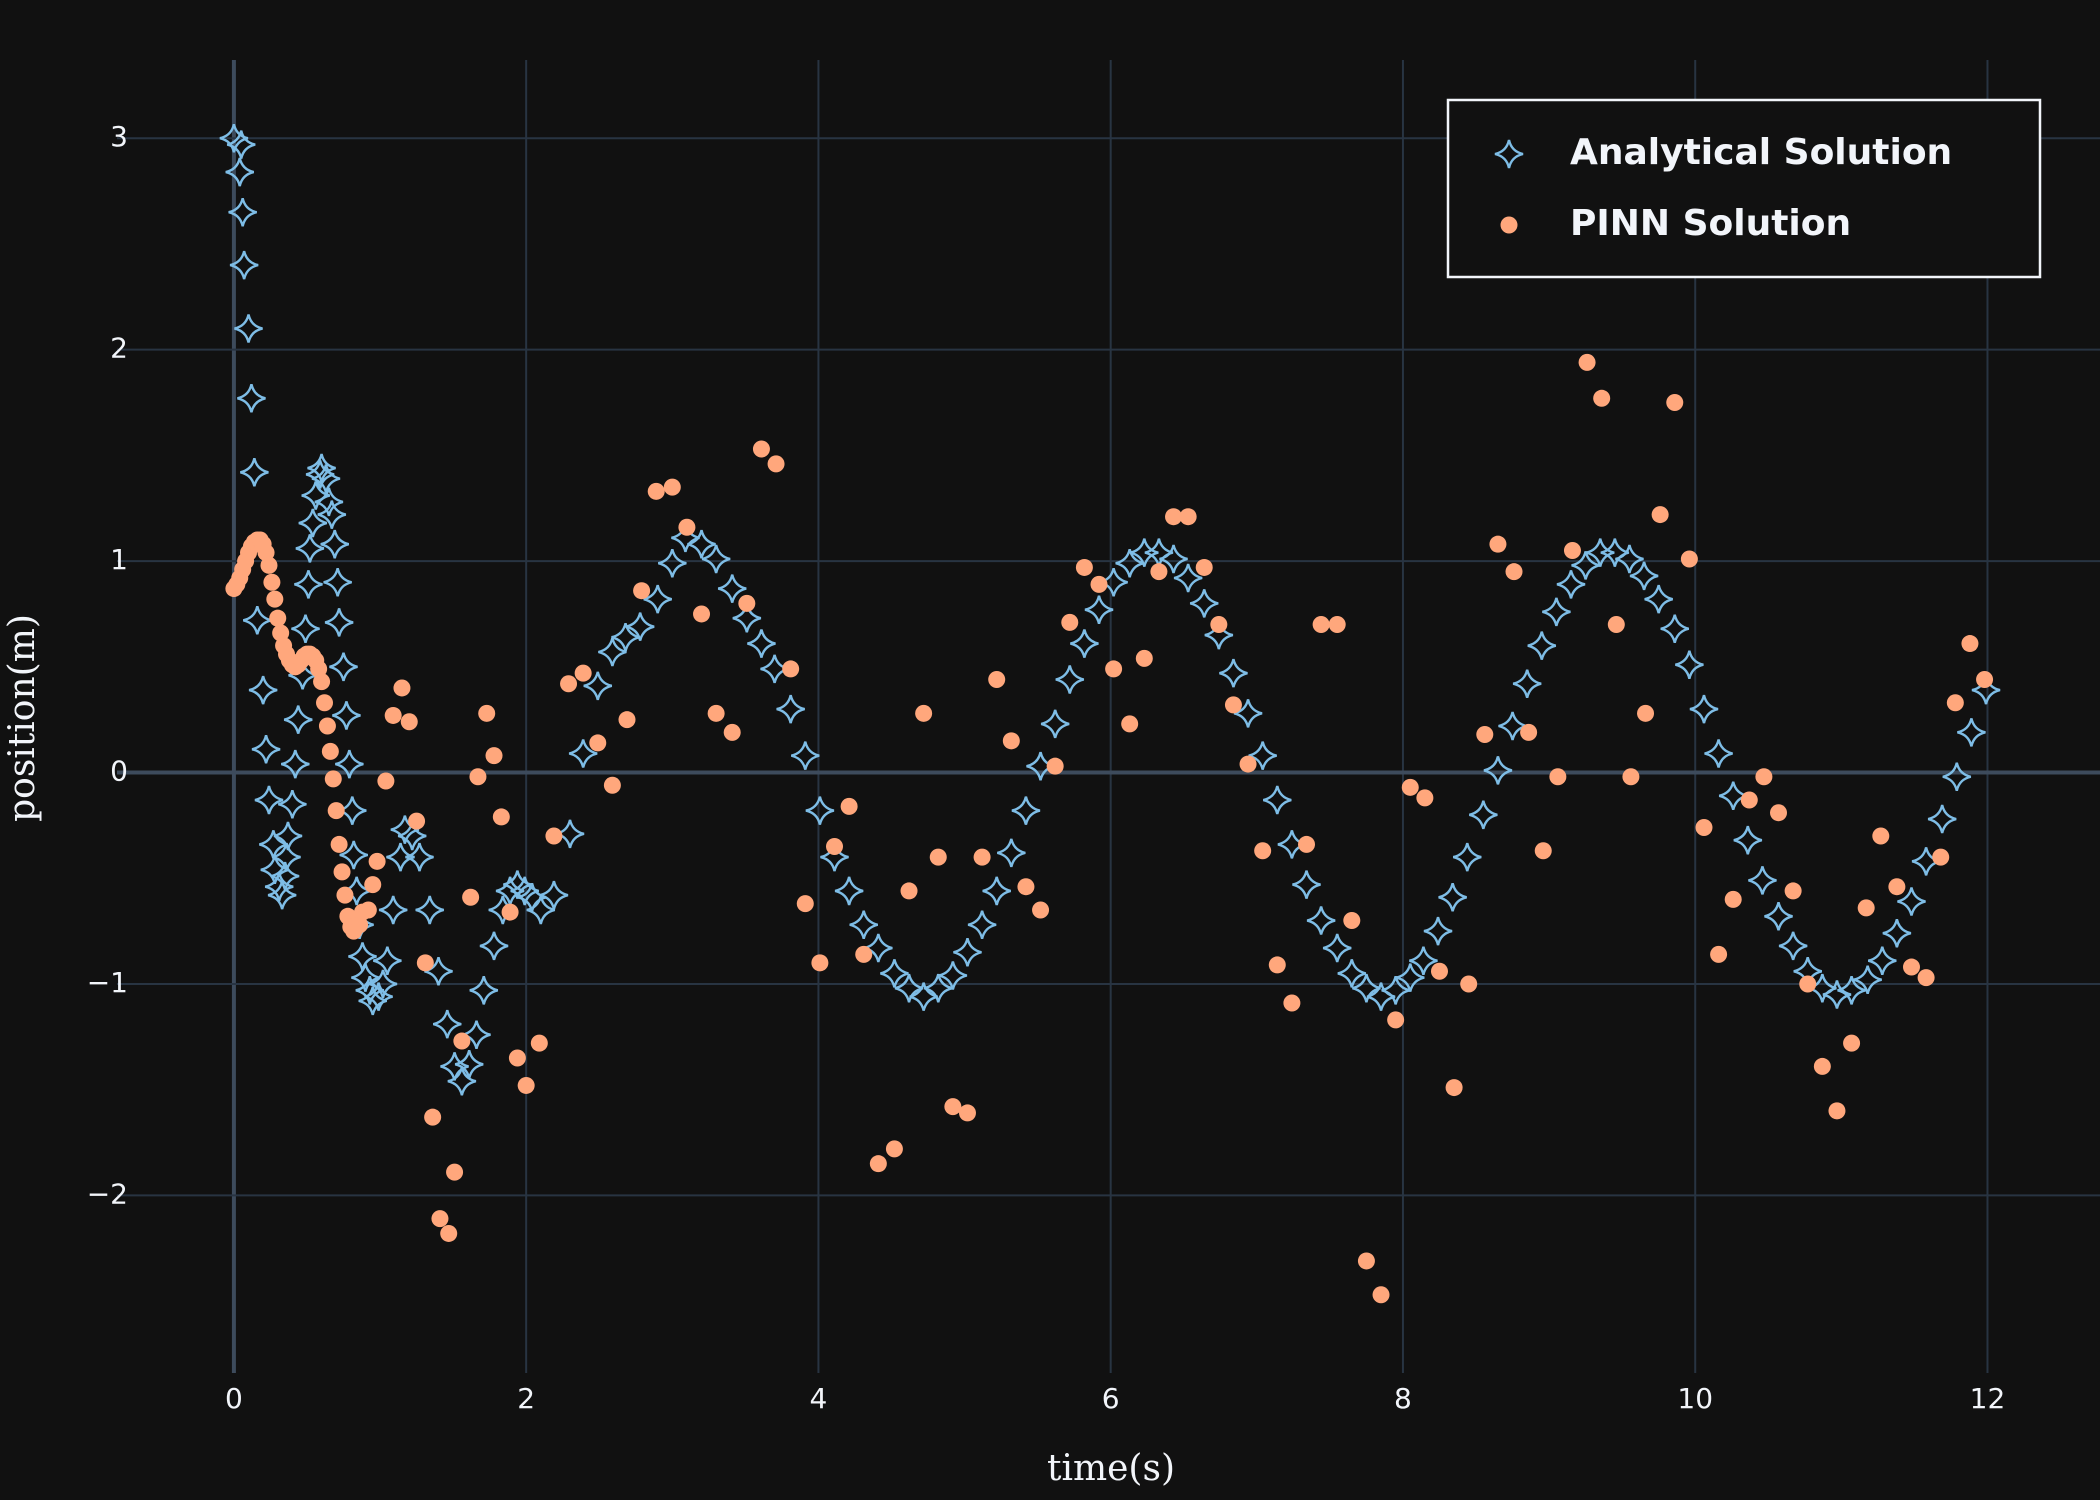 This screenshot has width=2100, height=1500. Describe the element at coordinates (1744, 188) in the screenshot. I see `legend: Analytical Solution PINN Solution` at that location.